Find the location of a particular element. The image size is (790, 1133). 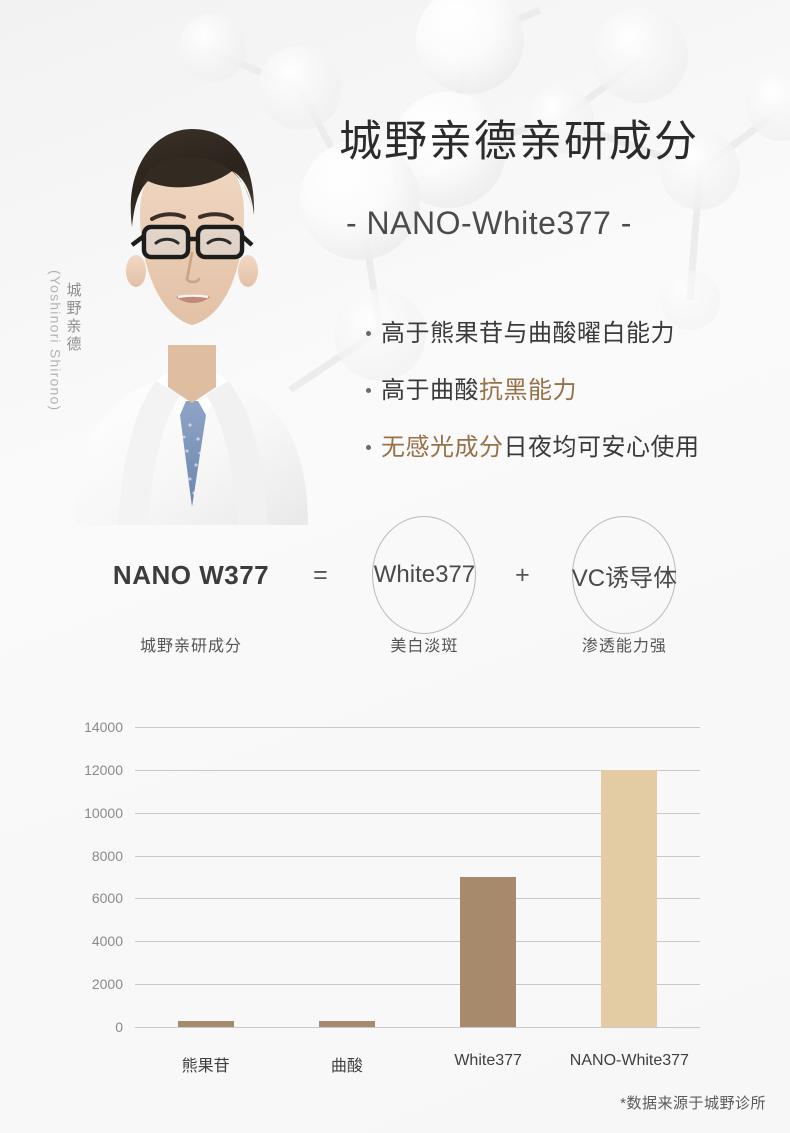

chart-y-tick-label: 12000 is located at coordinates (103, 769).